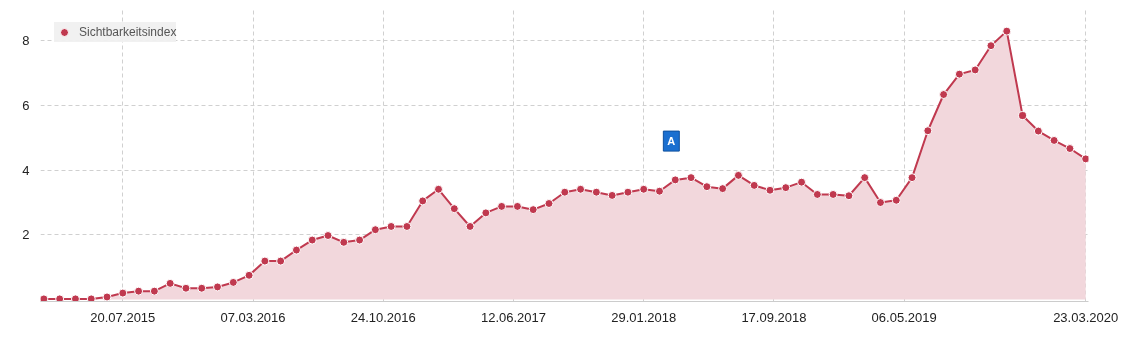 This screenshot has height=341, width=1128. What do you see at coordinates (128, 32) in the screenshot?
I see `legend-label: Sichtbarkeitsindex` at bounding box center [128, 32].